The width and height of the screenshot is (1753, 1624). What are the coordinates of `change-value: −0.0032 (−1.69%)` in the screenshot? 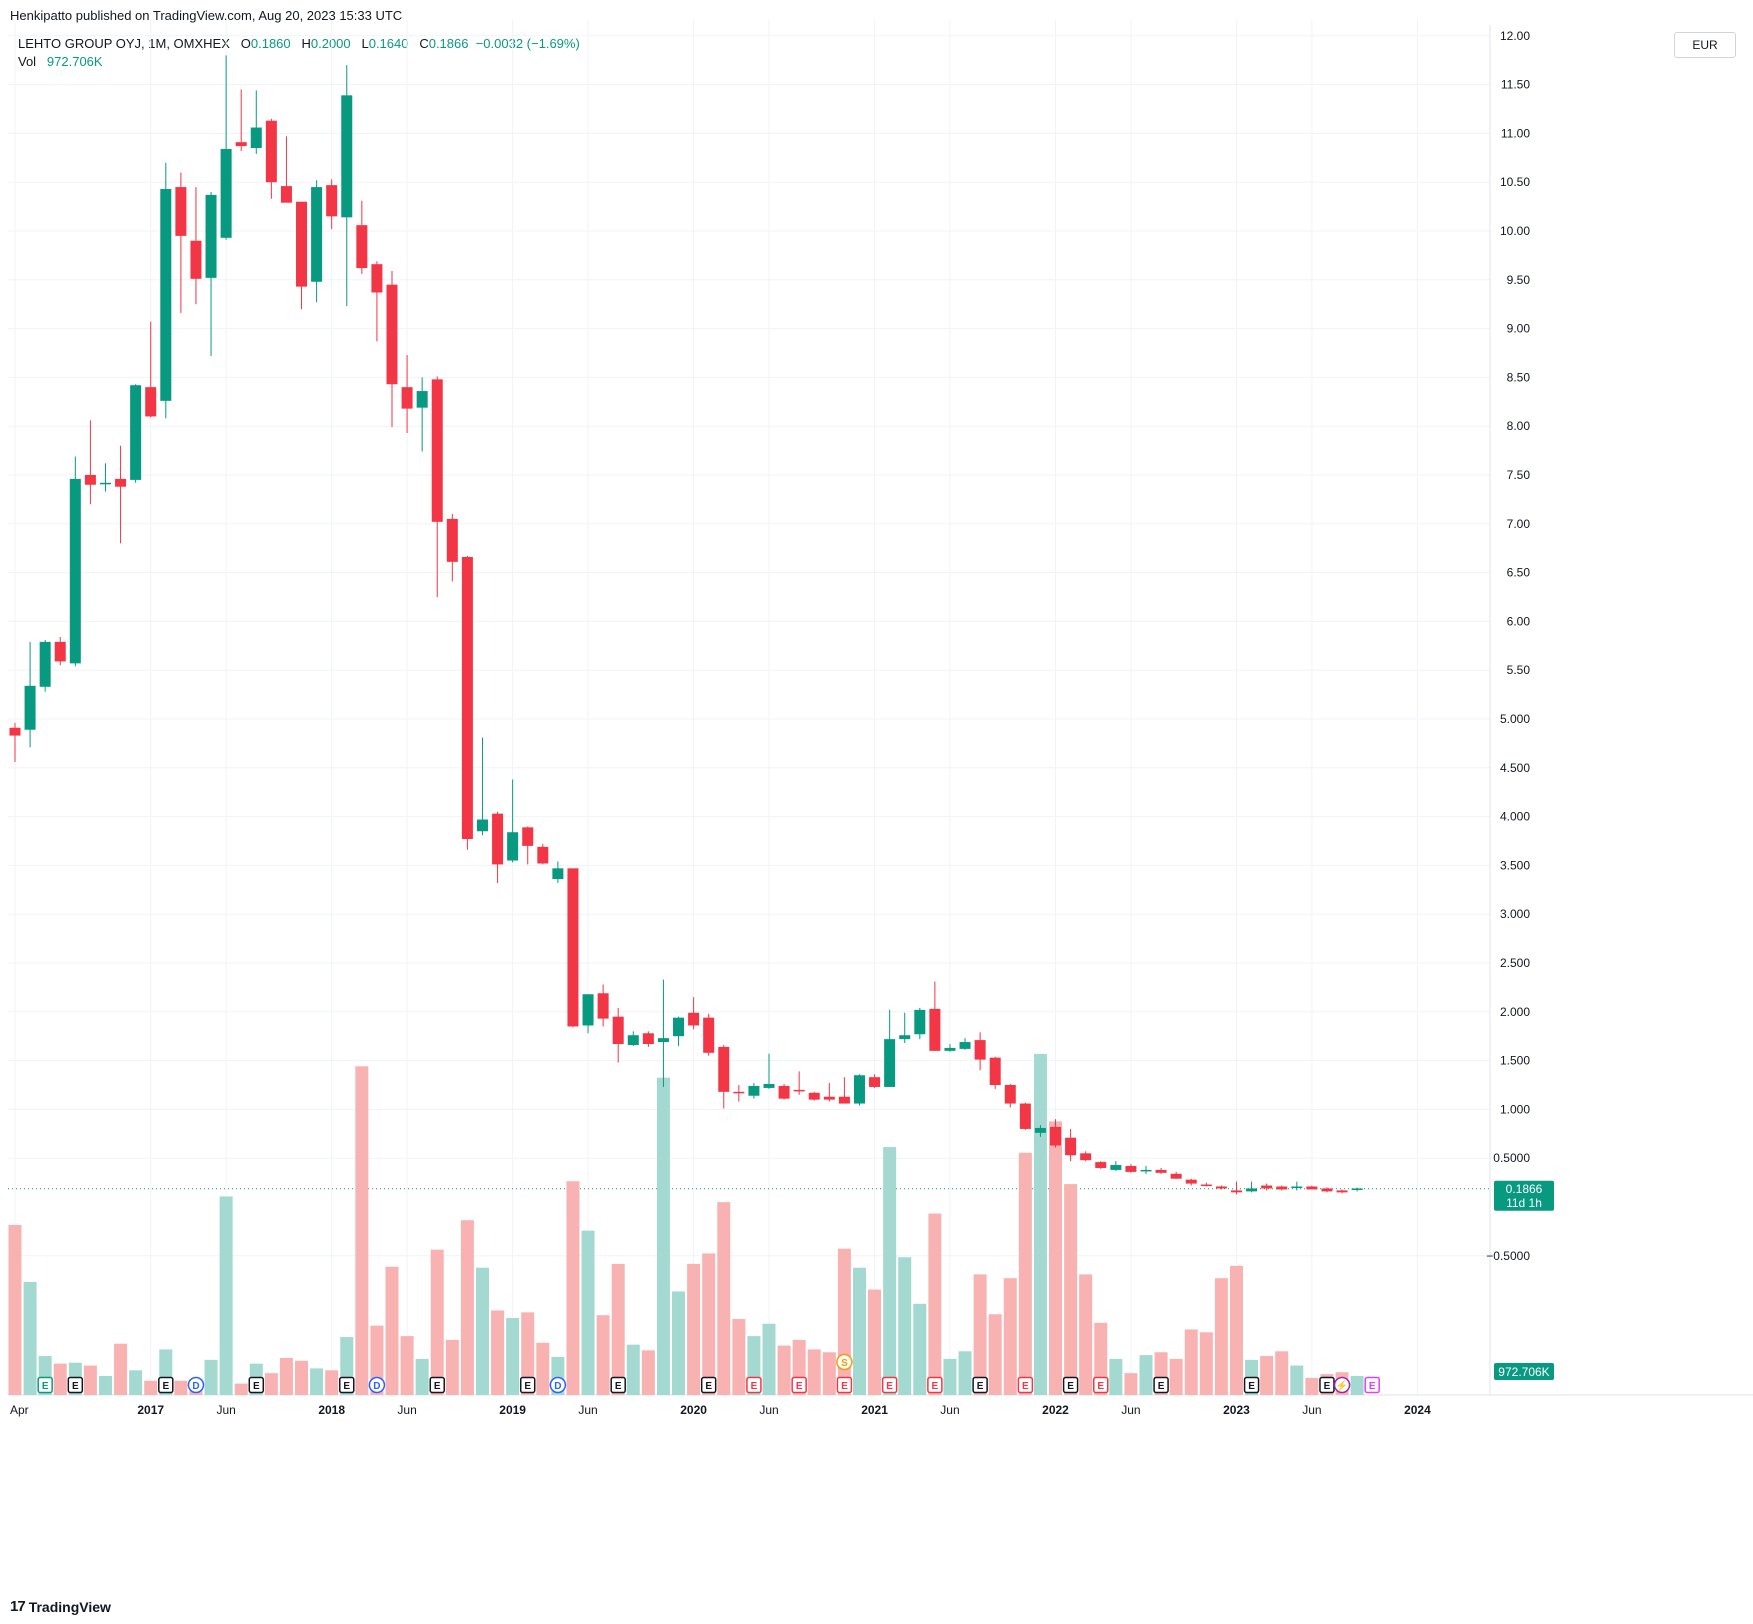 It's located at (527, 43).